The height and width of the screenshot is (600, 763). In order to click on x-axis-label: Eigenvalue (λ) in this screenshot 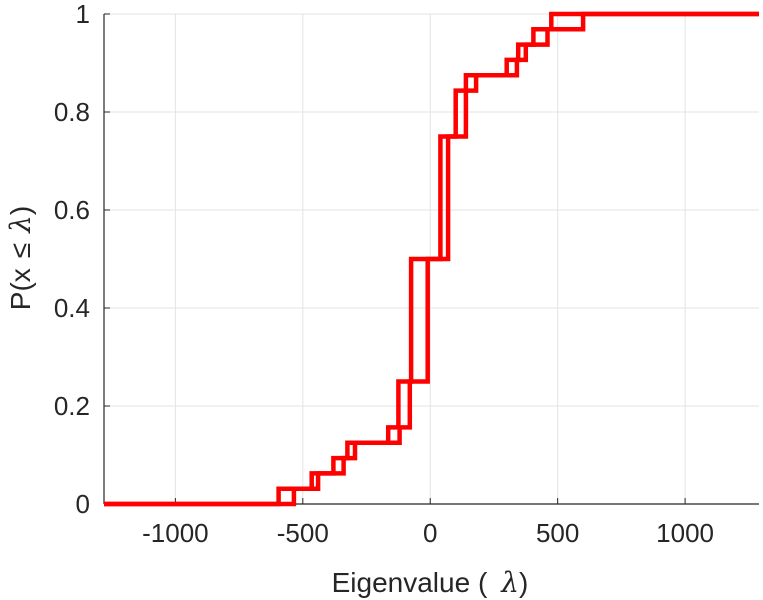, I will do `click(430, 582)`.